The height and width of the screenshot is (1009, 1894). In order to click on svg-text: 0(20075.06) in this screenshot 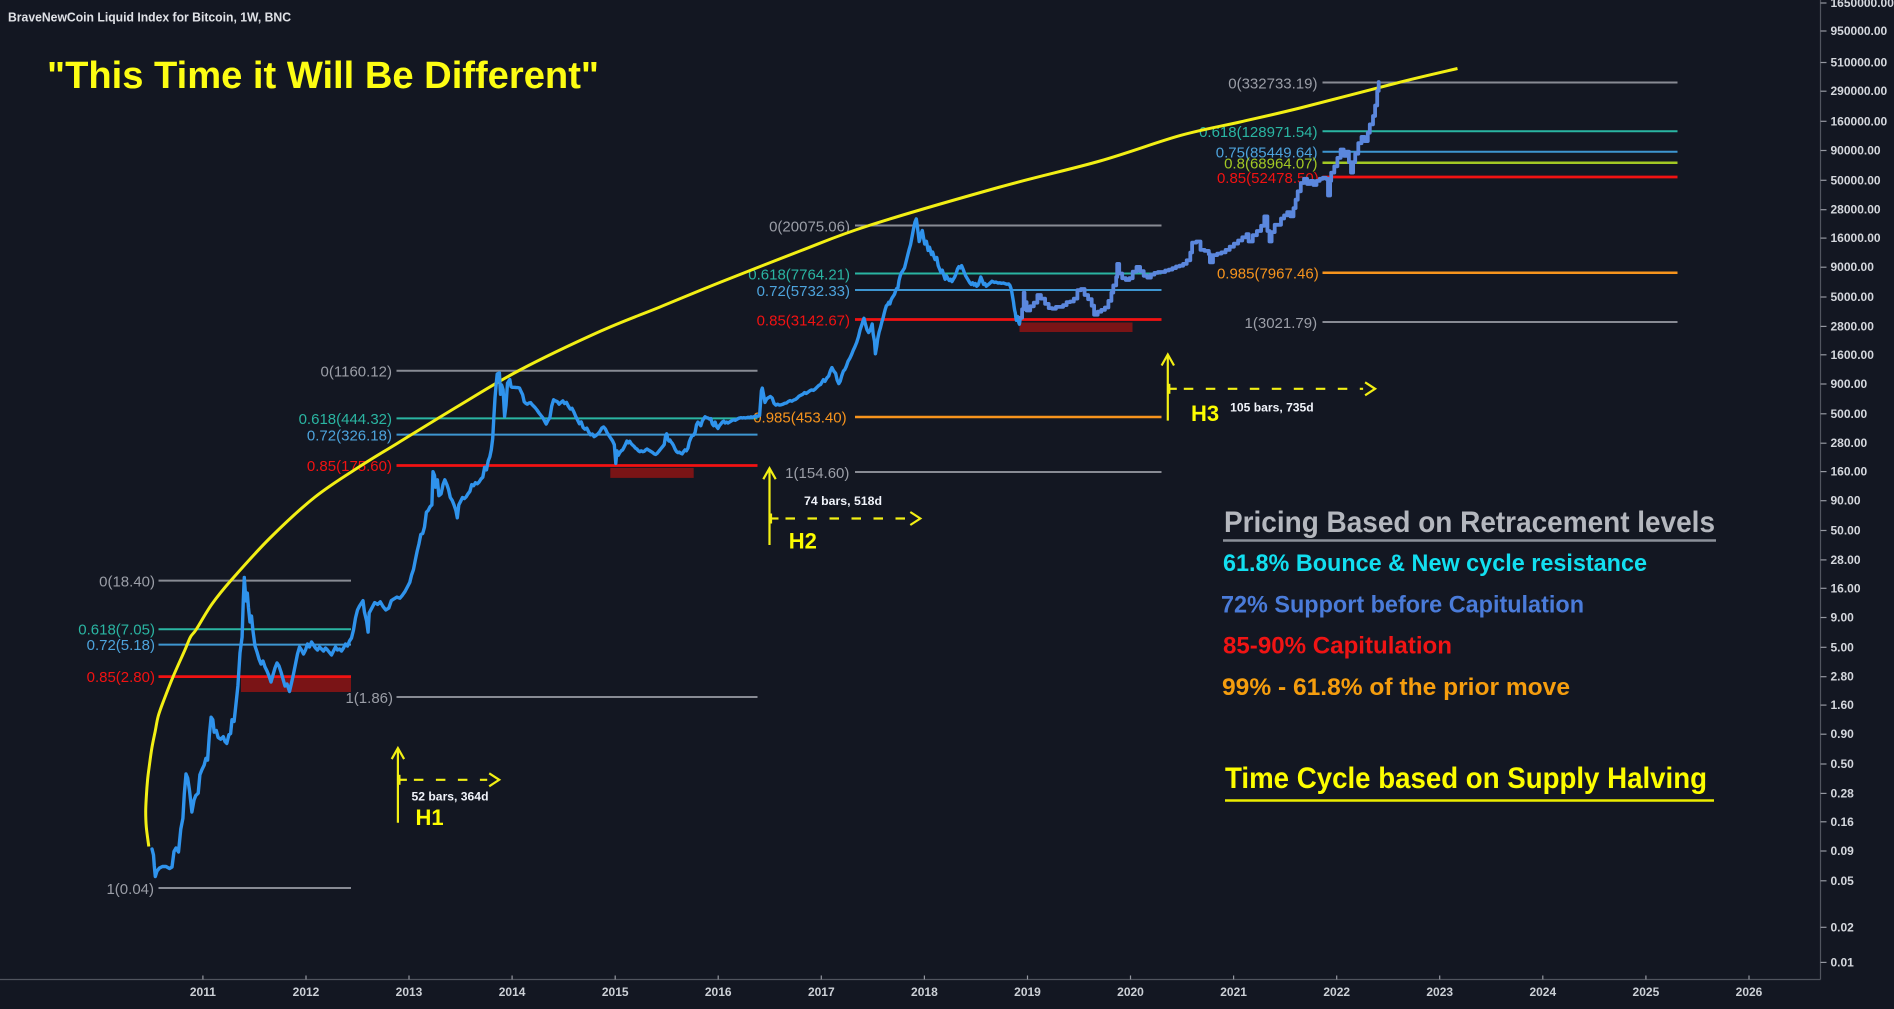, I will do `click(809, 226)`.